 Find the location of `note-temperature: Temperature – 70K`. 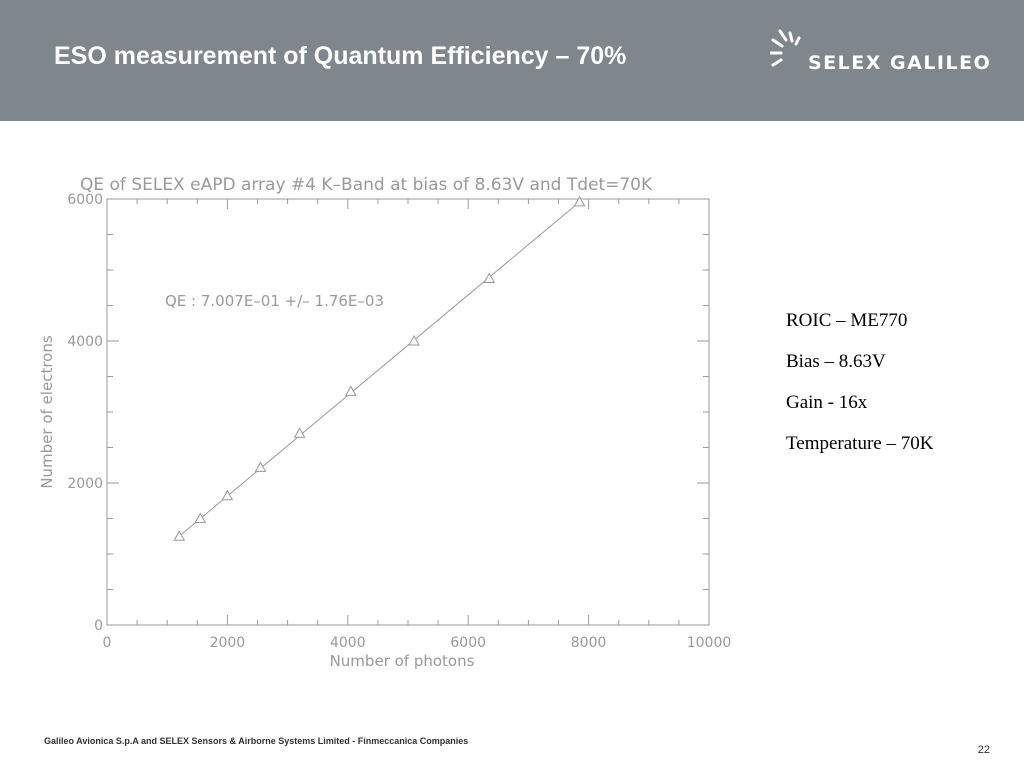

note-temperature: Temperature – 70K is located at coordinates (860, 443).